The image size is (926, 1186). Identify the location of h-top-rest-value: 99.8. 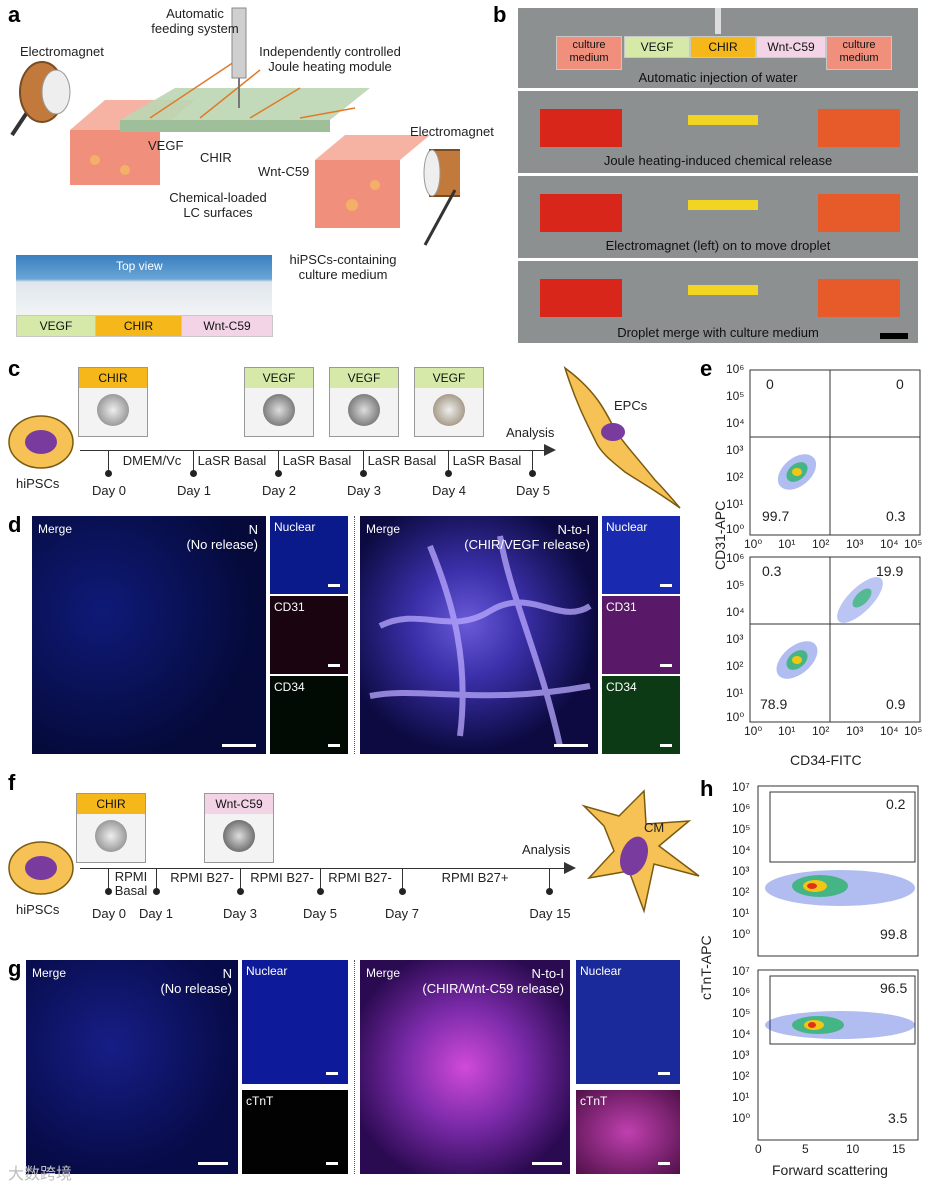
(894, 934).